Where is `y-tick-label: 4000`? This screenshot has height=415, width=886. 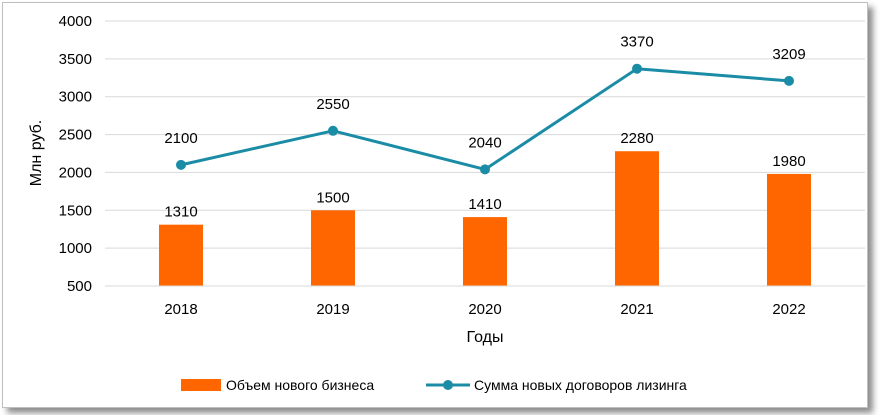
y-tick-label: 4000 is located at coordinates (75, 21).